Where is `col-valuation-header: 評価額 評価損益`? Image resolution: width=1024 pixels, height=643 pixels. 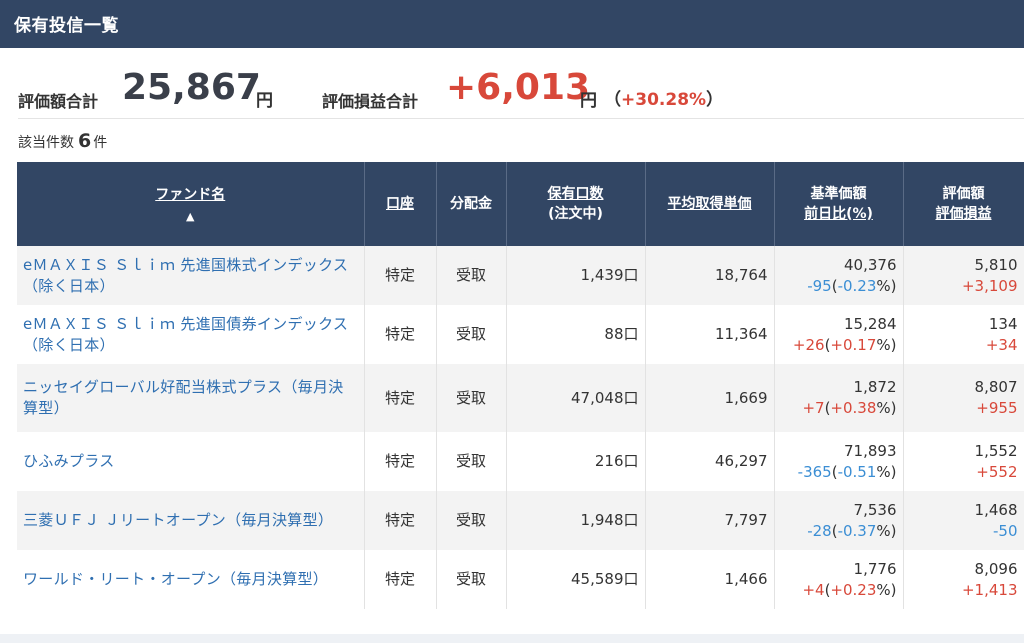 col-valuation-header: 評価額 評価損益 is located at coordinates (963, 204).